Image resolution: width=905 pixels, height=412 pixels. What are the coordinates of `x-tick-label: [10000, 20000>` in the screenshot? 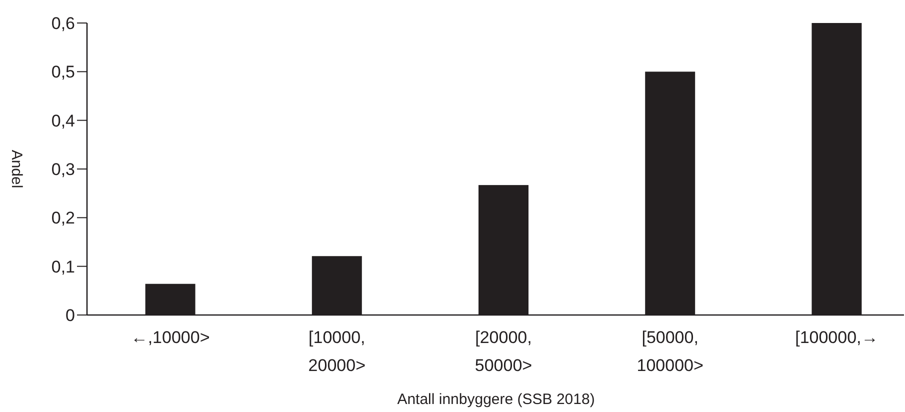 It's located at (337, 351).